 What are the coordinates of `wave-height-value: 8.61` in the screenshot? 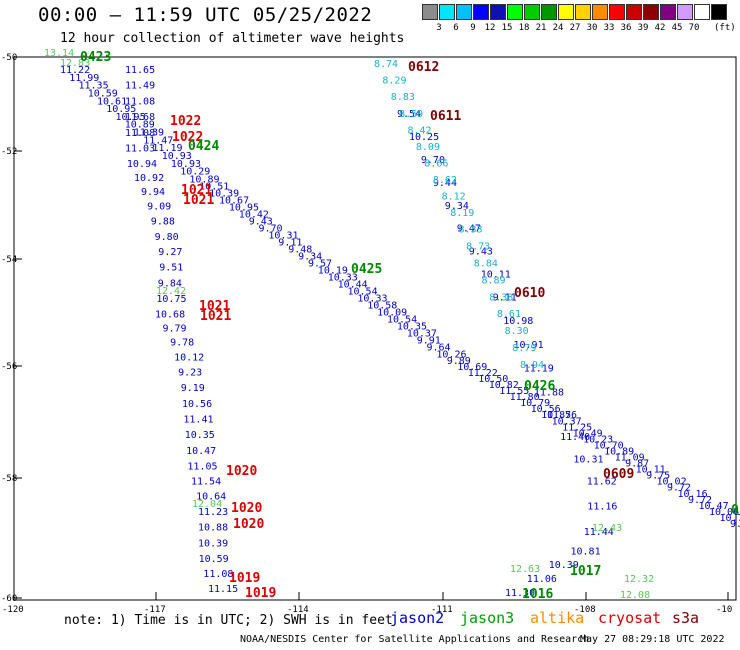 It's located at (509, 314).